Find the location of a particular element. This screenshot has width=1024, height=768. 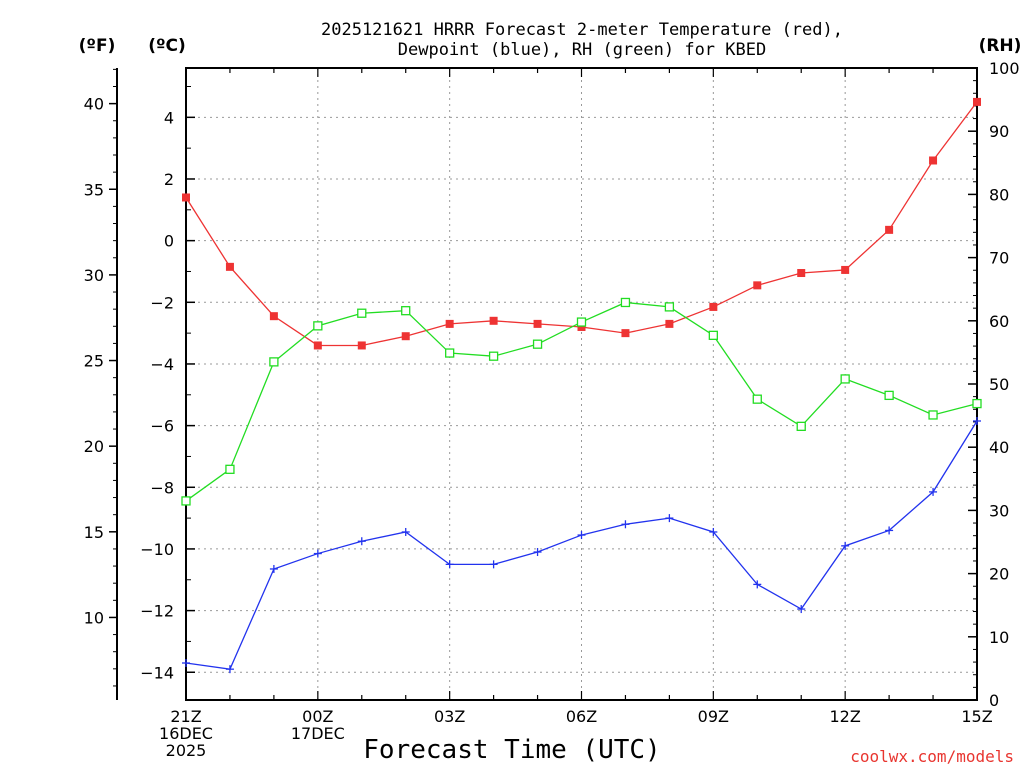

credit-text: coolwx.com/models is located at coordinates (932, 756).